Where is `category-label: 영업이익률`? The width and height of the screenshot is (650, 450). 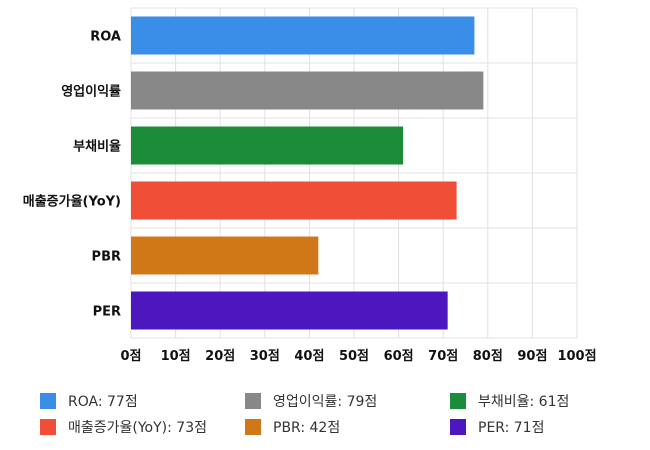 category-label: 영업이익률 is located at coordinates (91, 92).